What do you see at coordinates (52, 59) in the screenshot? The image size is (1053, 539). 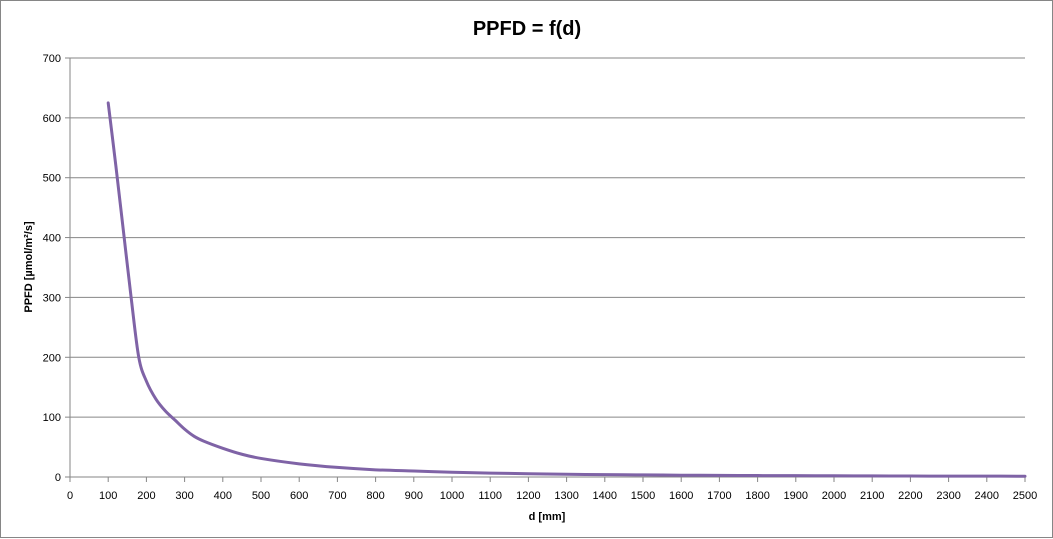 I see `y-tick-label: 700` at bounding box center [52, 59].